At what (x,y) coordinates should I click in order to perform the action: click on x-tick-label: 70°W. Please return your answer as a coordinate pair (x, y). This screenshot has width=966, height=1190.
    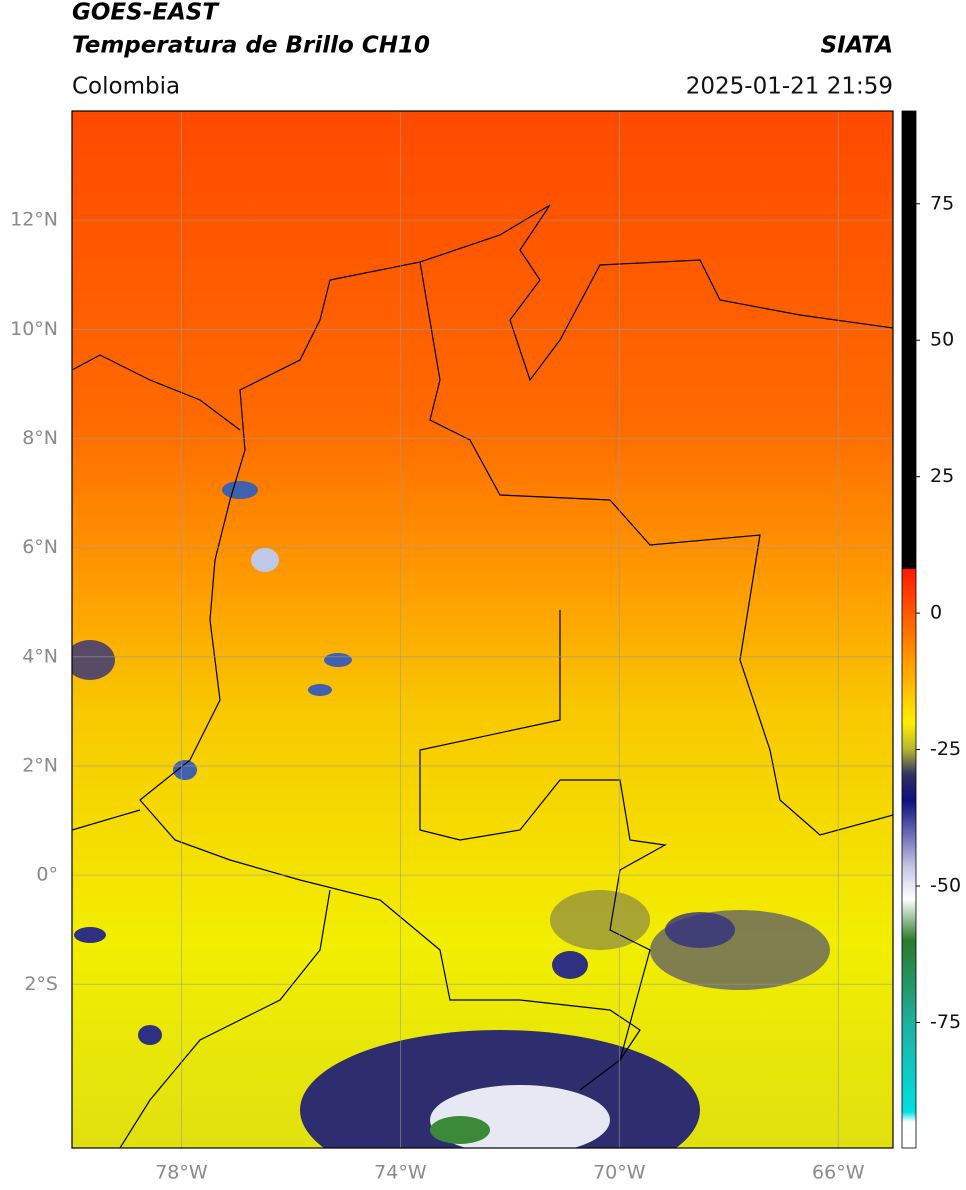
    Looking at the image, I should click on (619, 1173).